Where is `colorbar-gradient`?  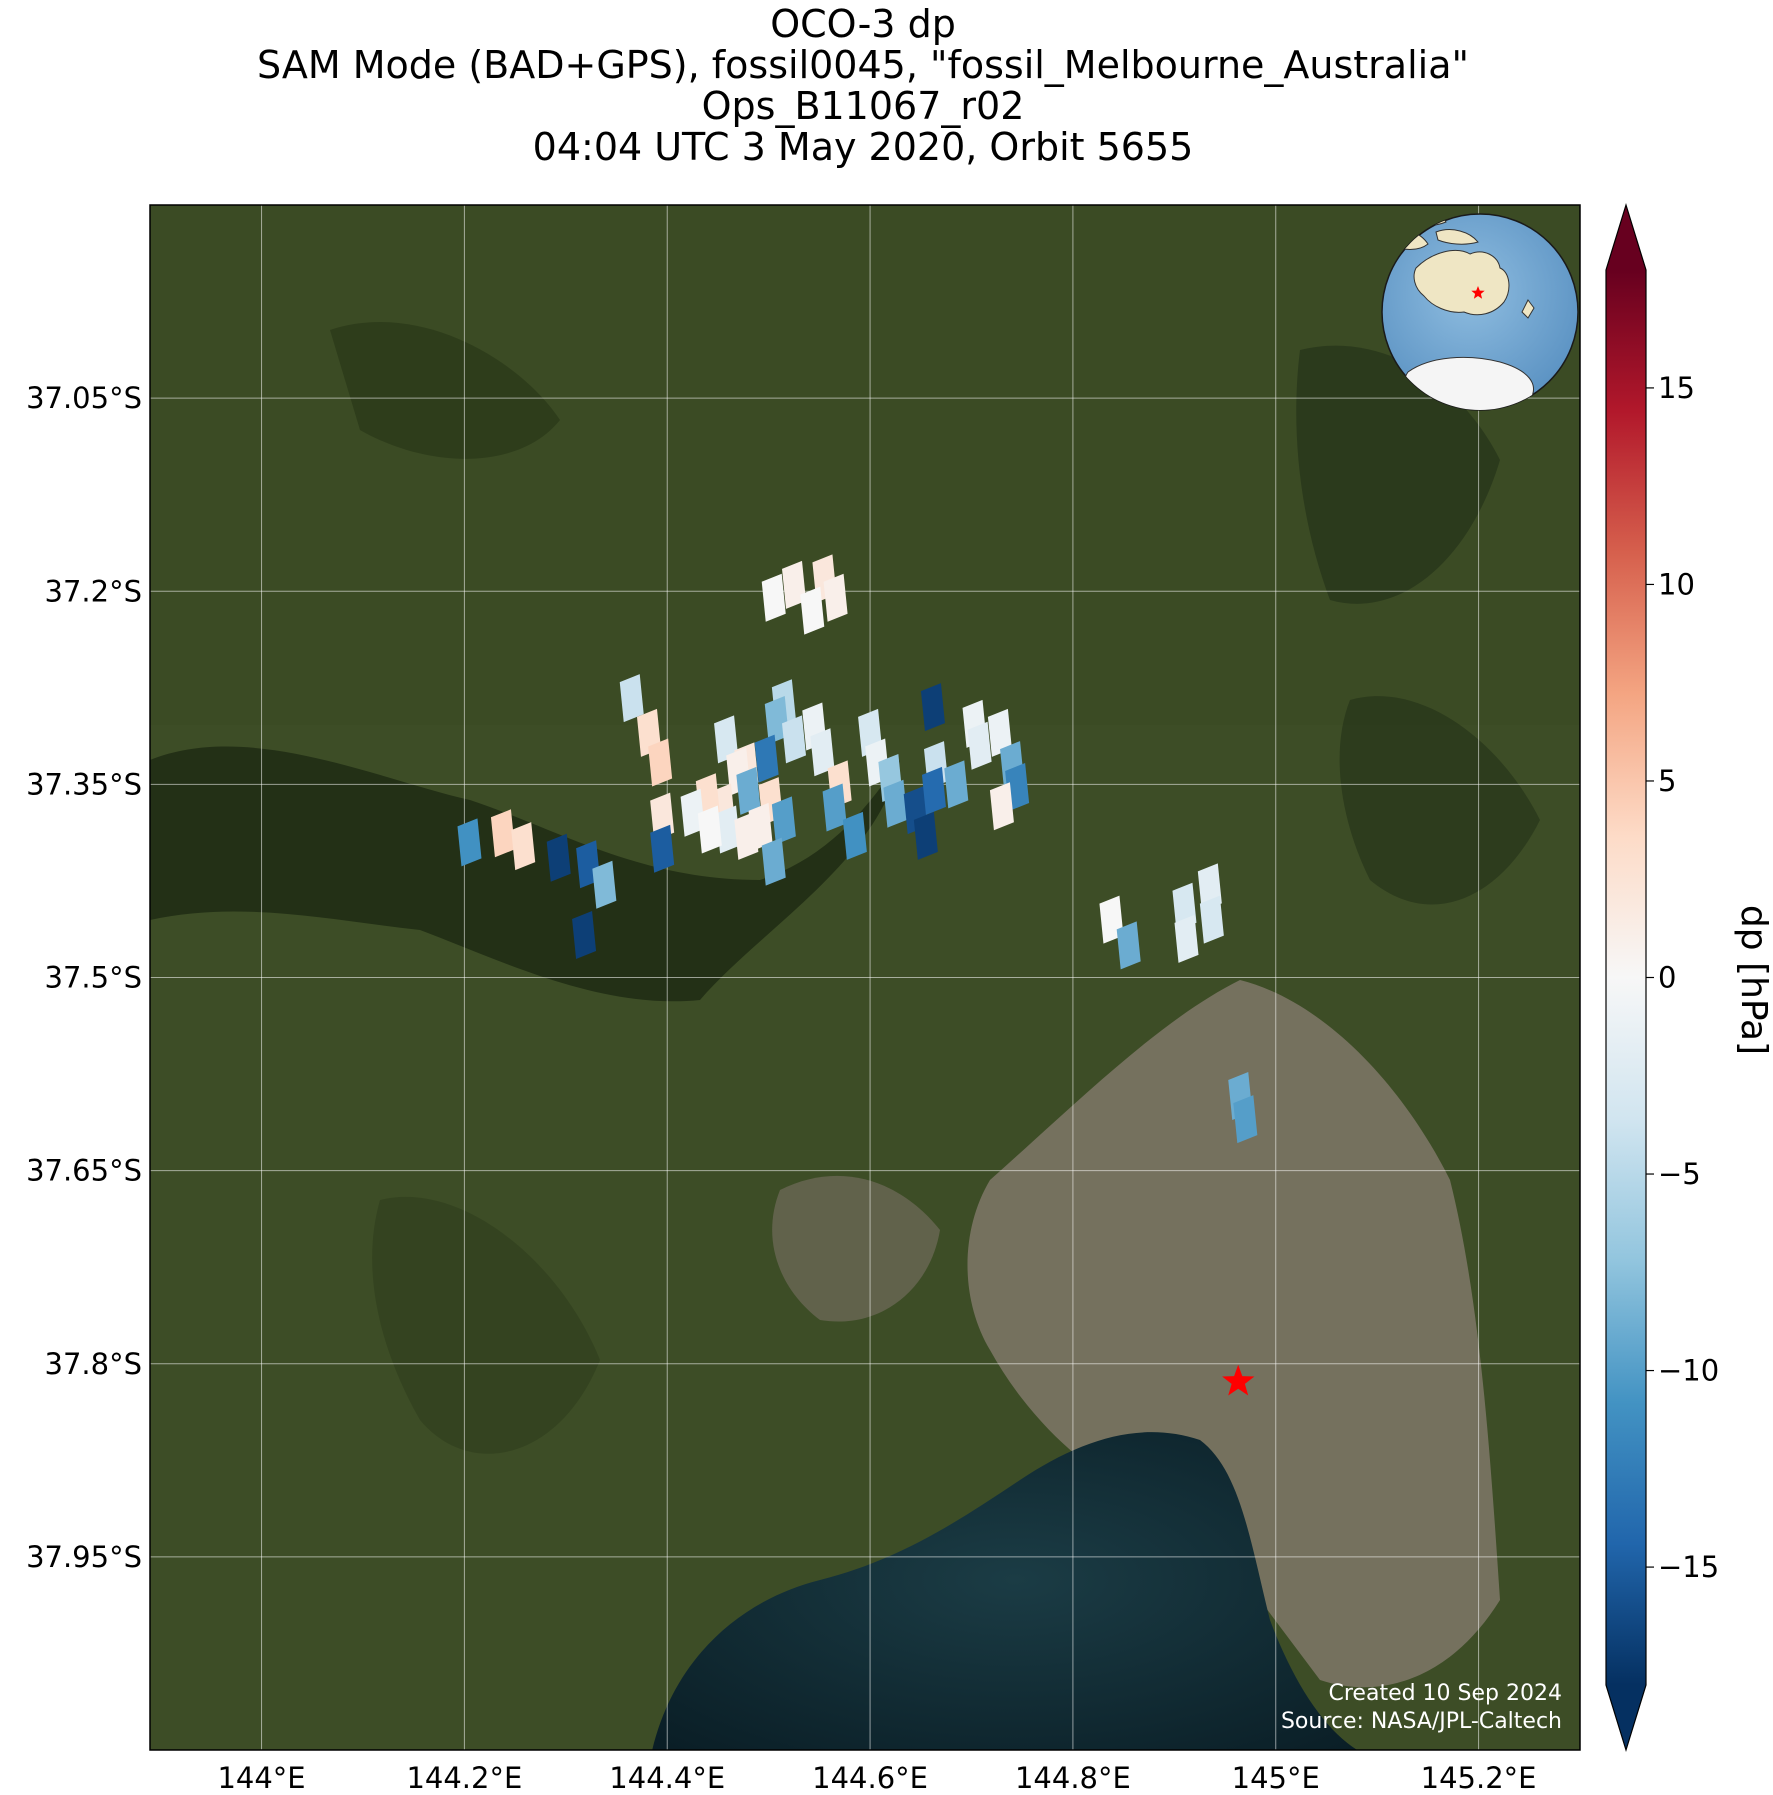 colorbar-gradient is located at coordinates (1626, 977).